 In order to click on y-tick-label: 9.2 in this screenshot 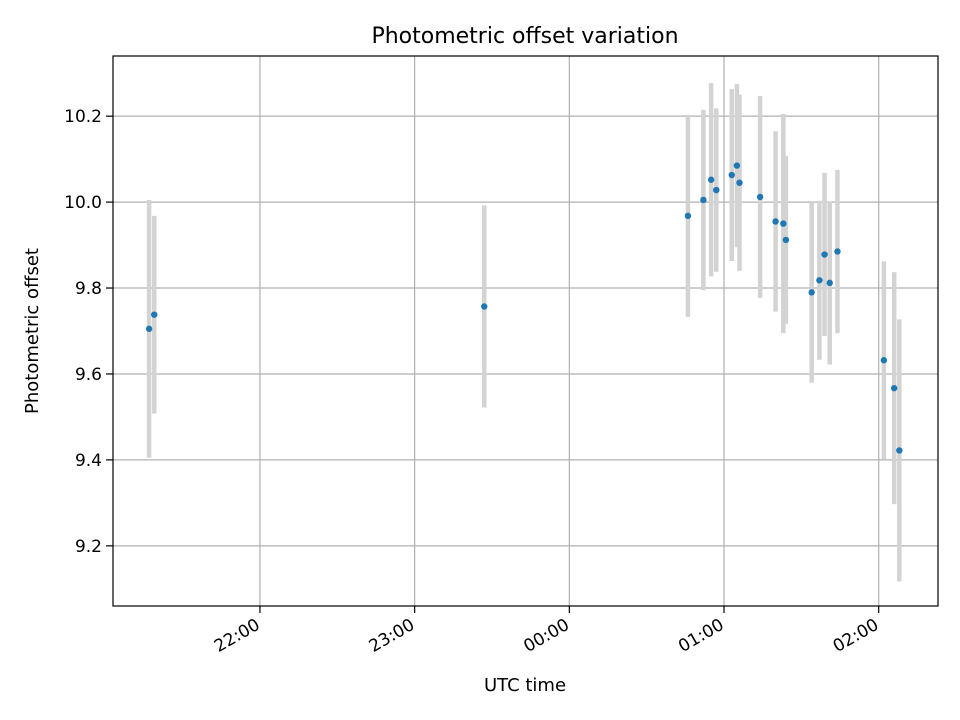, I will do `click(88, 547)`.